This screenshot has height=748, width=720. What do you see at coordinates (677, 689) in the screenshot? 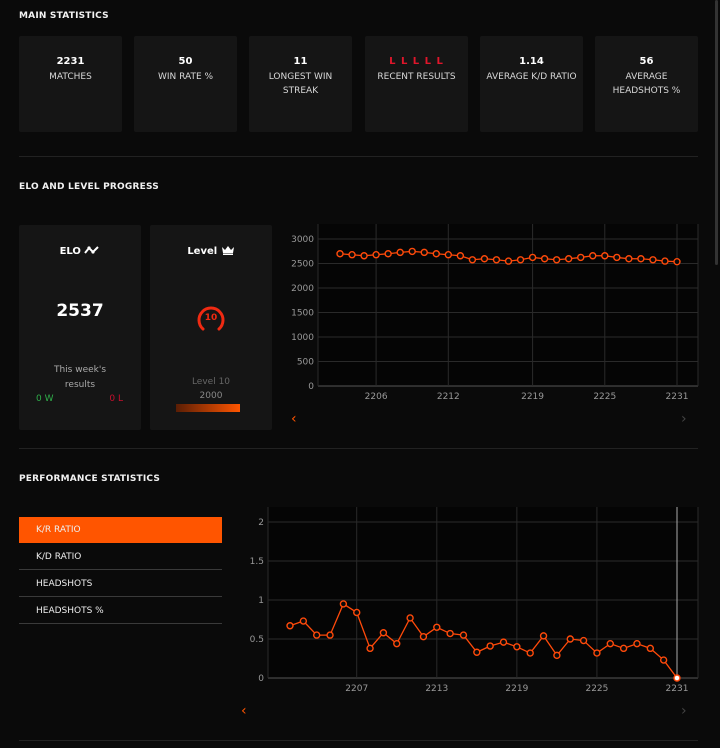
I see `x-tick-label: 2231` at bounding box center [677, 689].